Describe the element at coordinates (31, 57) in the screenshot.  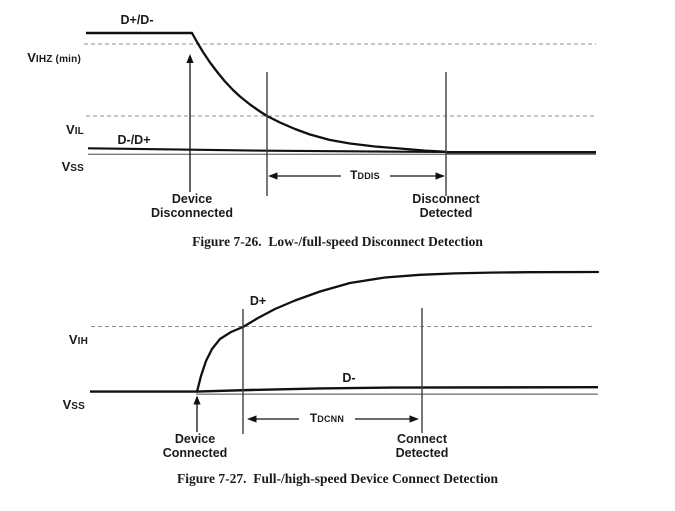
I see `vihz-main: V` at that location.